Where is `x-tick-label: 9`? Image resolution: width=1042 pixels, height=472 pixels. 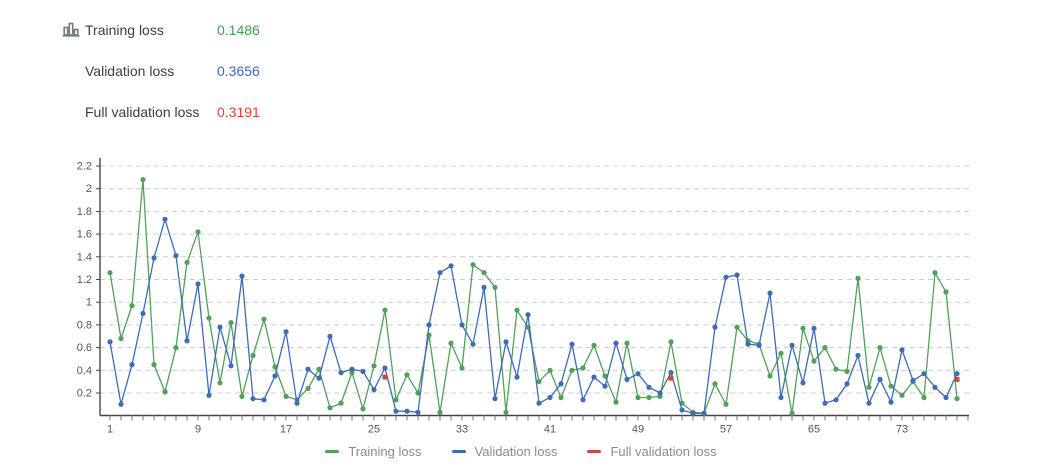
x-tick-label: 9 is located at coordinates (198, 430).